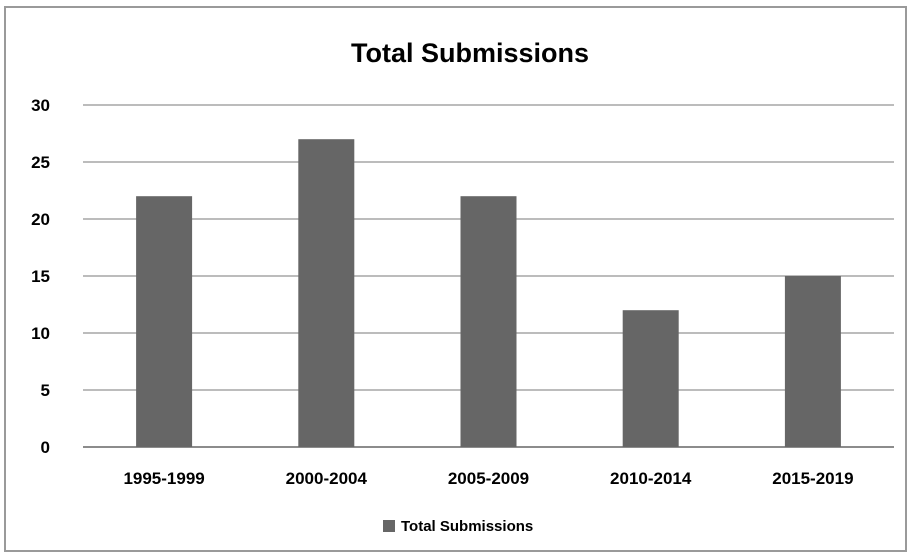 This screenshot has height=558, width=913. Describe the element at coordinates (40, 105) in the screenshot. I see `y-tick-label: 30` at that location.